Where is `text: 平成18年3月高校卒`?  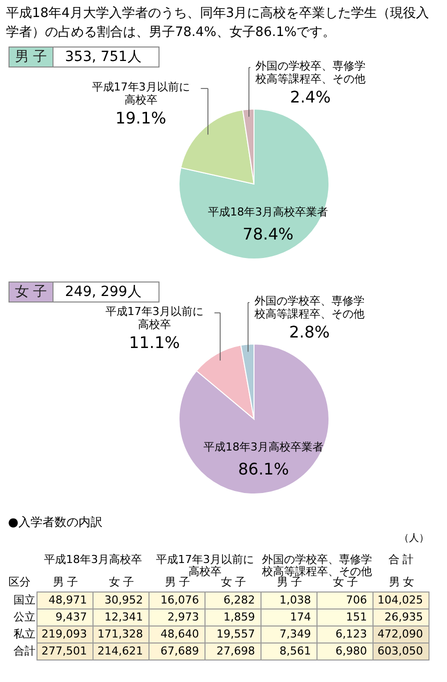
text: 平成18年3月高校卒 is located at coordinates (93, 559).